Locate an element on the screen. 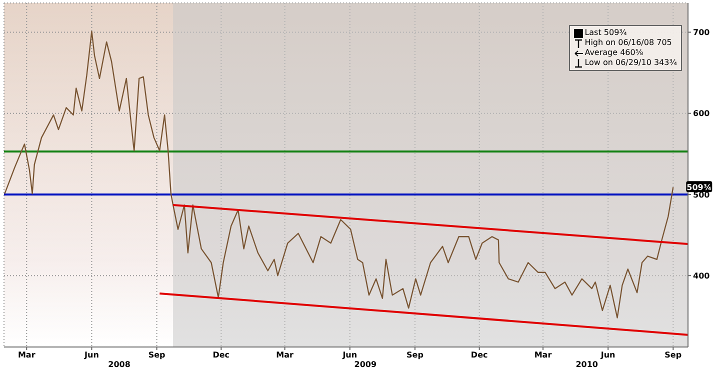 This screenshot has height=372, width=714. annotation: Average 460⅝ is located at coordinates (614, 53).